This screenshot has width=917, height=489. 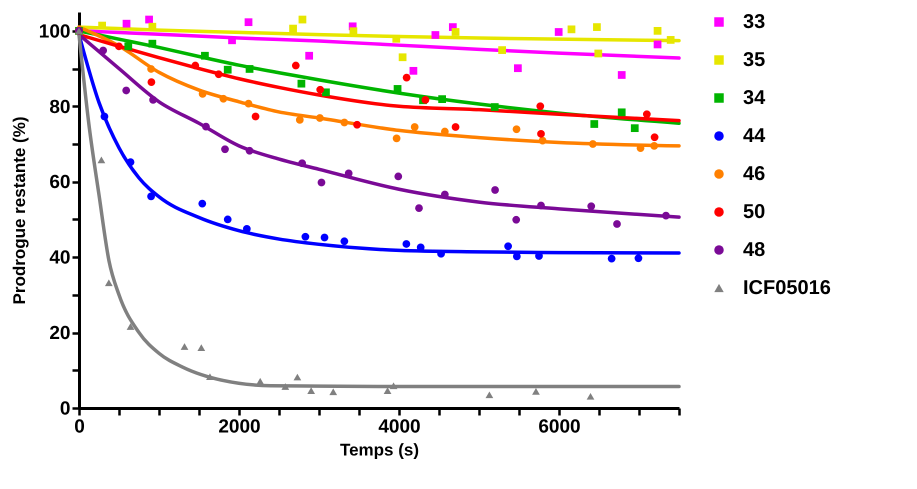 What do you see at coordinates (787, 288) in the screenshot?
I see `legend-label: ICF05016` at bounding box center [787, 288].